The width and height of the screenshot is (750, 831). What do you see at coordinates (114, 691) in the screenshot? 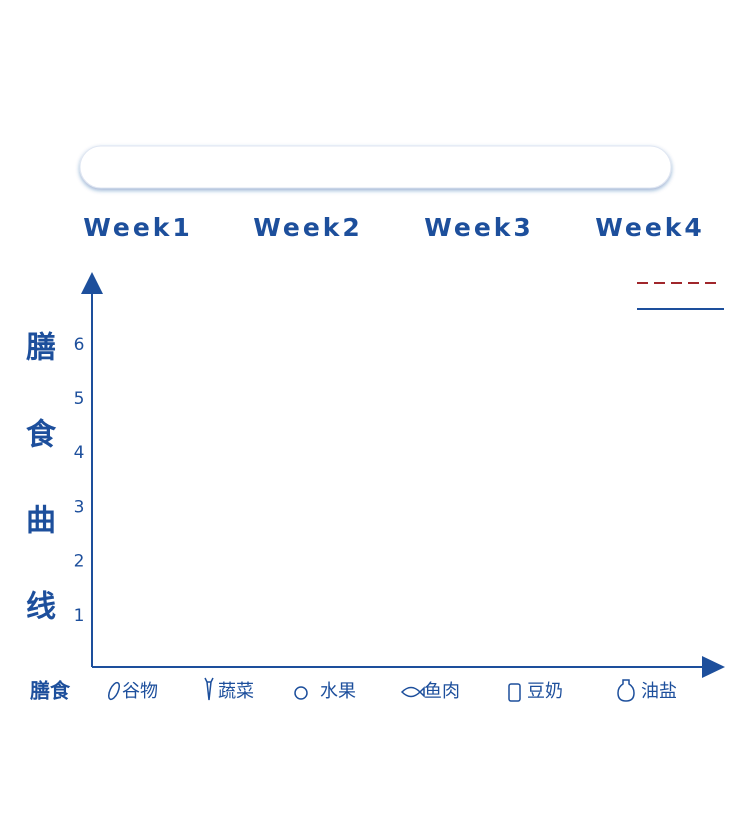
I see `icon-grain` at bounding box center [114, 691].